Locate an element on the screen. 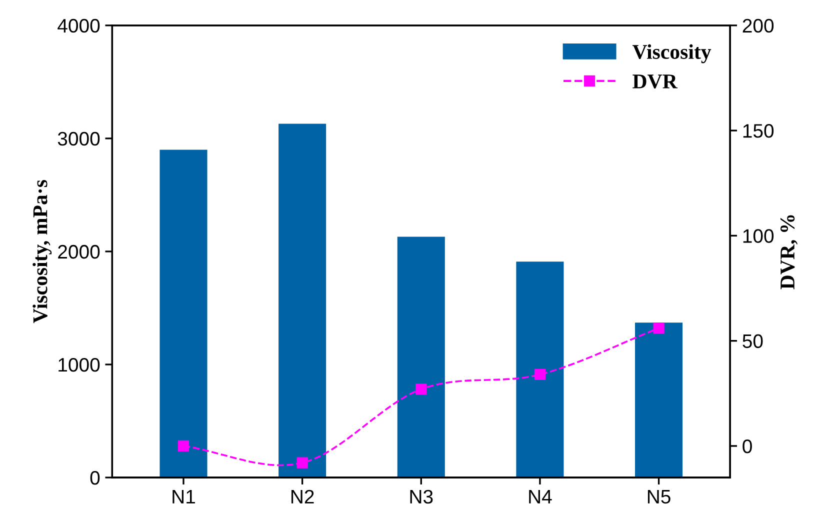 The height and width of the screenshot is (508, 813). legend-label: Viscosity is located at coordinates (672, 54).